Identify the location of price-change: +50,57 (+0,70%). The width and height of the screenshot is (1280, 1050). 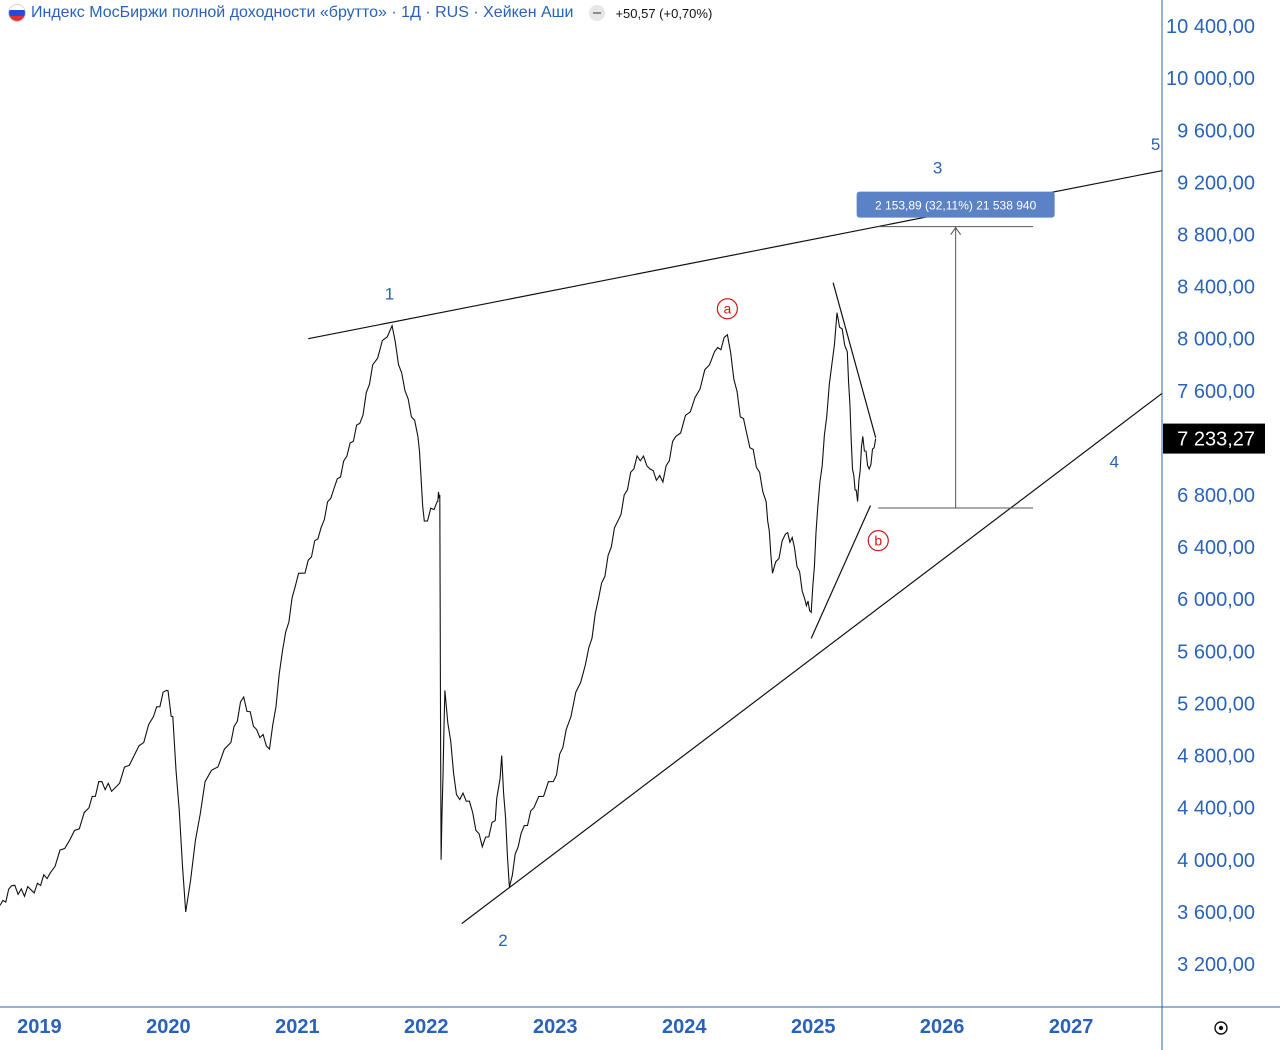
(664, 13).